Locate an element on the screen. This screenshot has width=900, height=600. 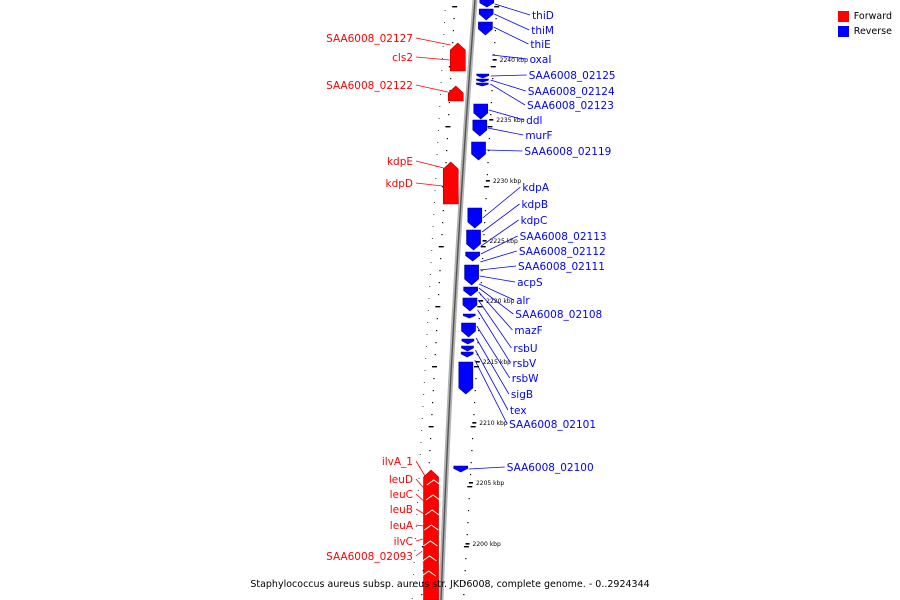
leader-oxai is located at coordinates (509, 57).